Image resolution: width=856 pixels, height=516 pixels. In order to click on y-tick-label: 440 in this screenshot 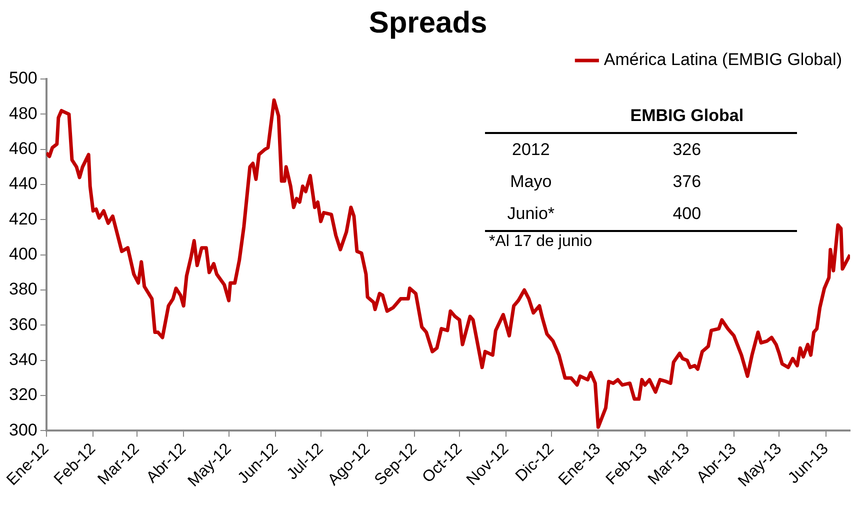, I will do `click(23, 184)`.